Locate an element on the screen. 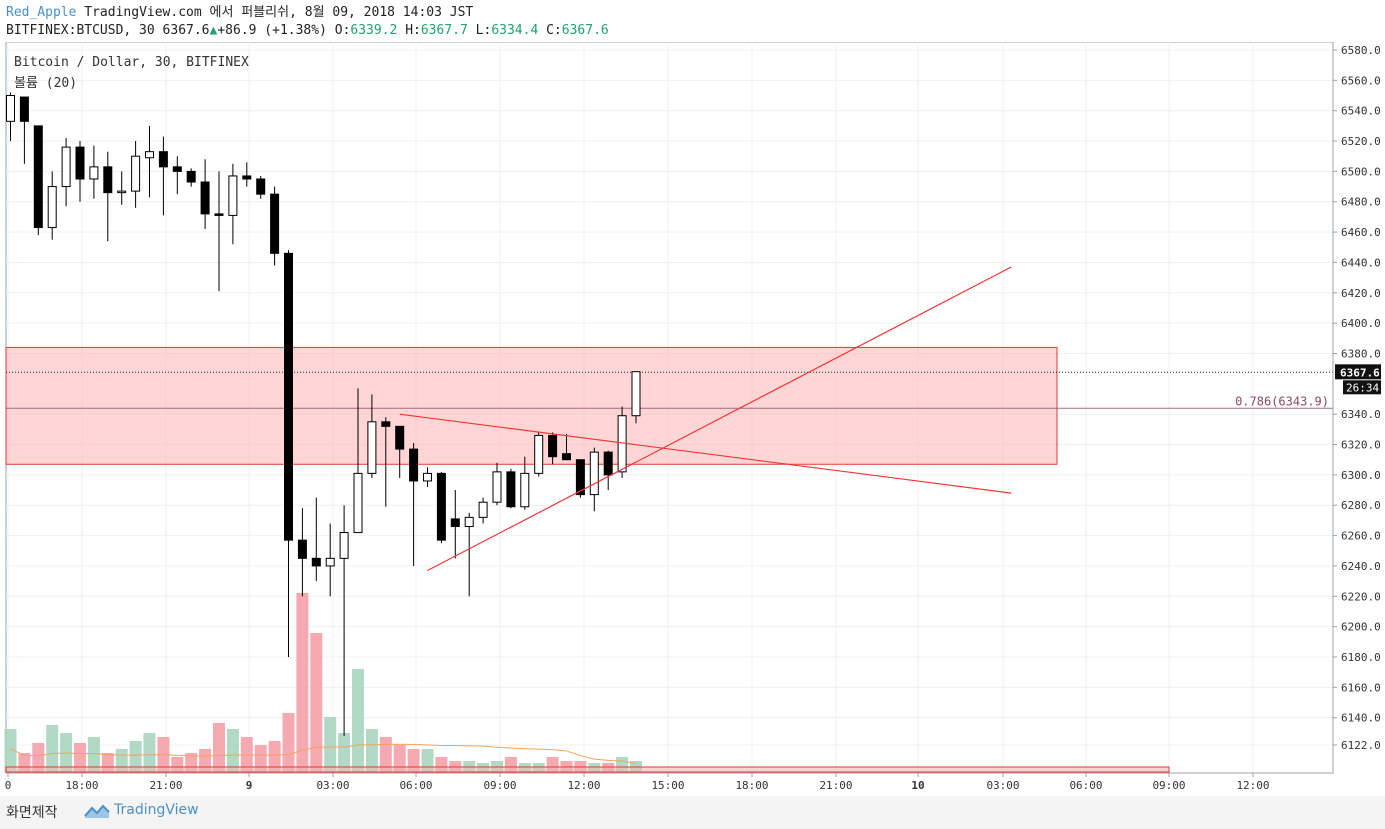 The height and width of the screenshot is (829, 1385). price-tick-label: 6280.0 is located at coordinates (1361, 505).